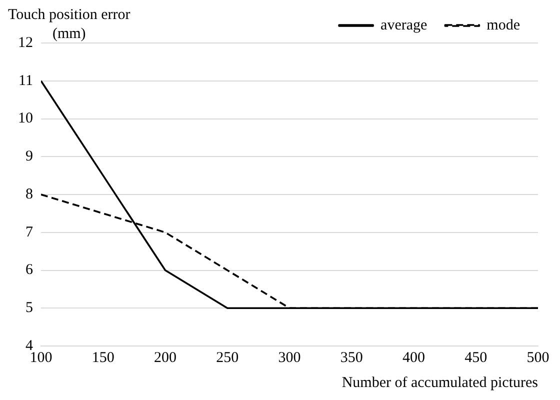 The image size is (560, 400). What do you see at coordinates (25, 42) in the screenshot?
I see `y-tick-label: 12` at bounding box center [25, 42].